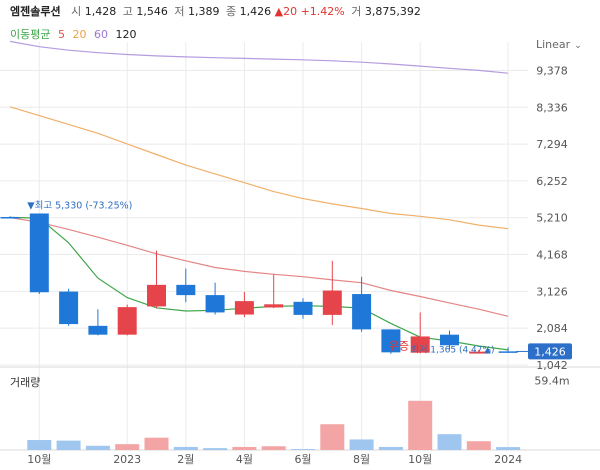 The height and width of the screenshot is (470, 600). What do you see at coordinates (508, 459) in the screenshot?
I see `x-tick-label-7: 2024` at bounding box center [508, 459].